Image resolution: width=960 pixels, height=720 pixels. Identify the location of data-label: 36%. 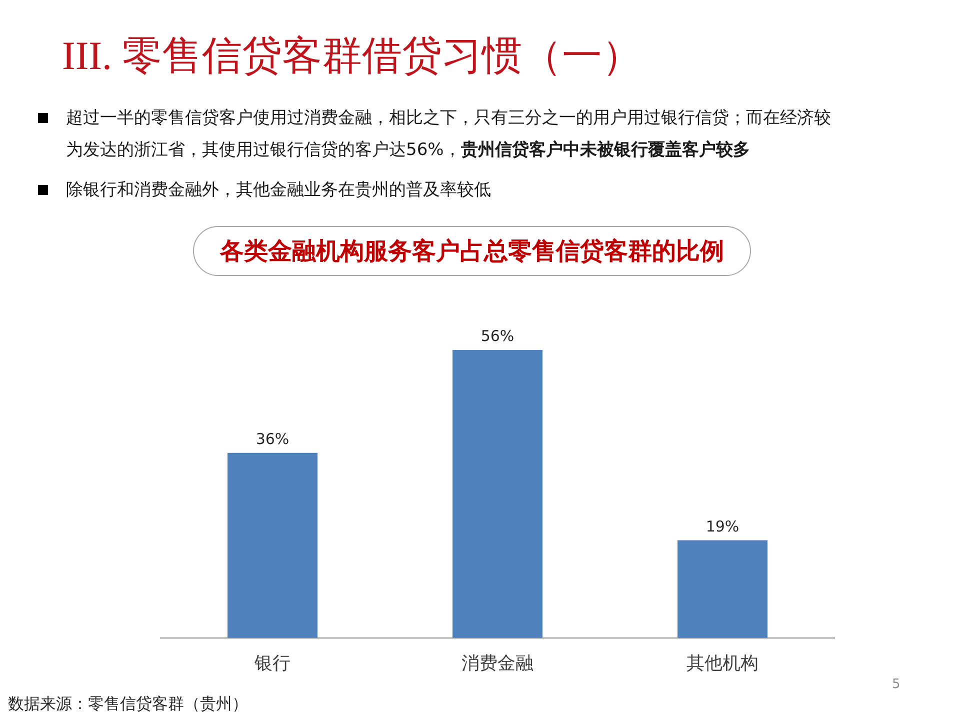
(273, 439).